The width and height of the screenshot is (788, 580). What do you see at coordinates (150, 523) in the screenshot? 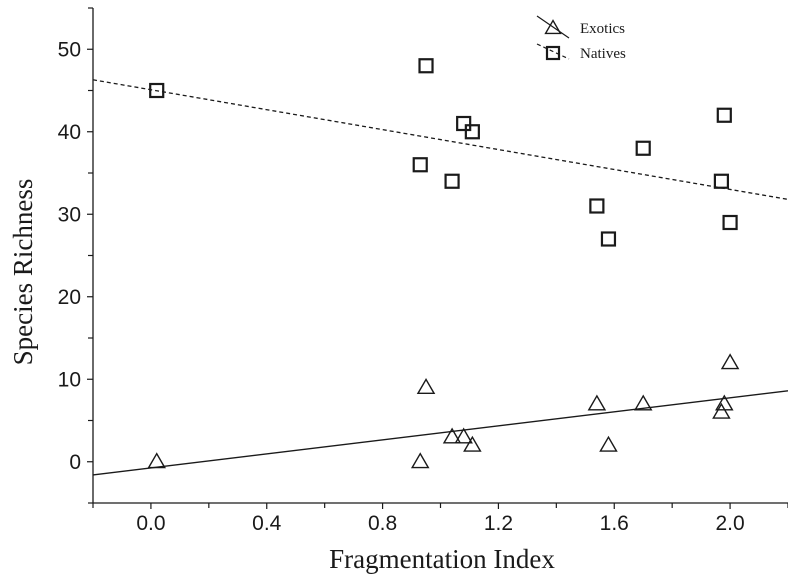
I see `x-tick-label: 0.0` at bounding box center [150, 523].